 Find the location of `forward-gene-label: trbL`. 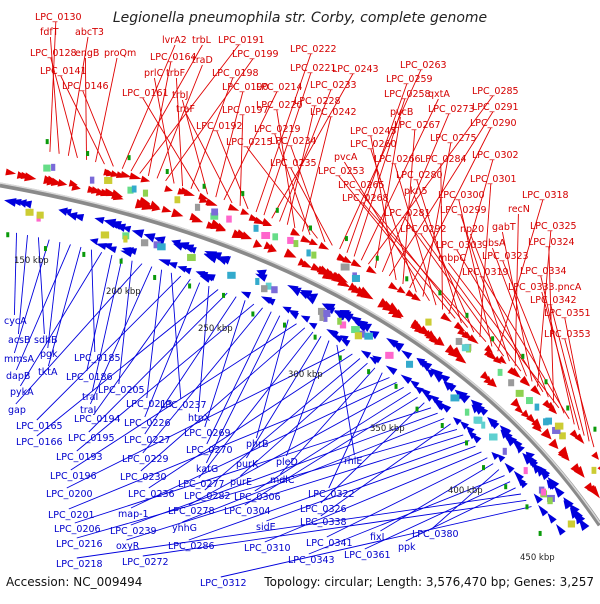

forward-gene-label: trbL is located at coordinates (202, 40).